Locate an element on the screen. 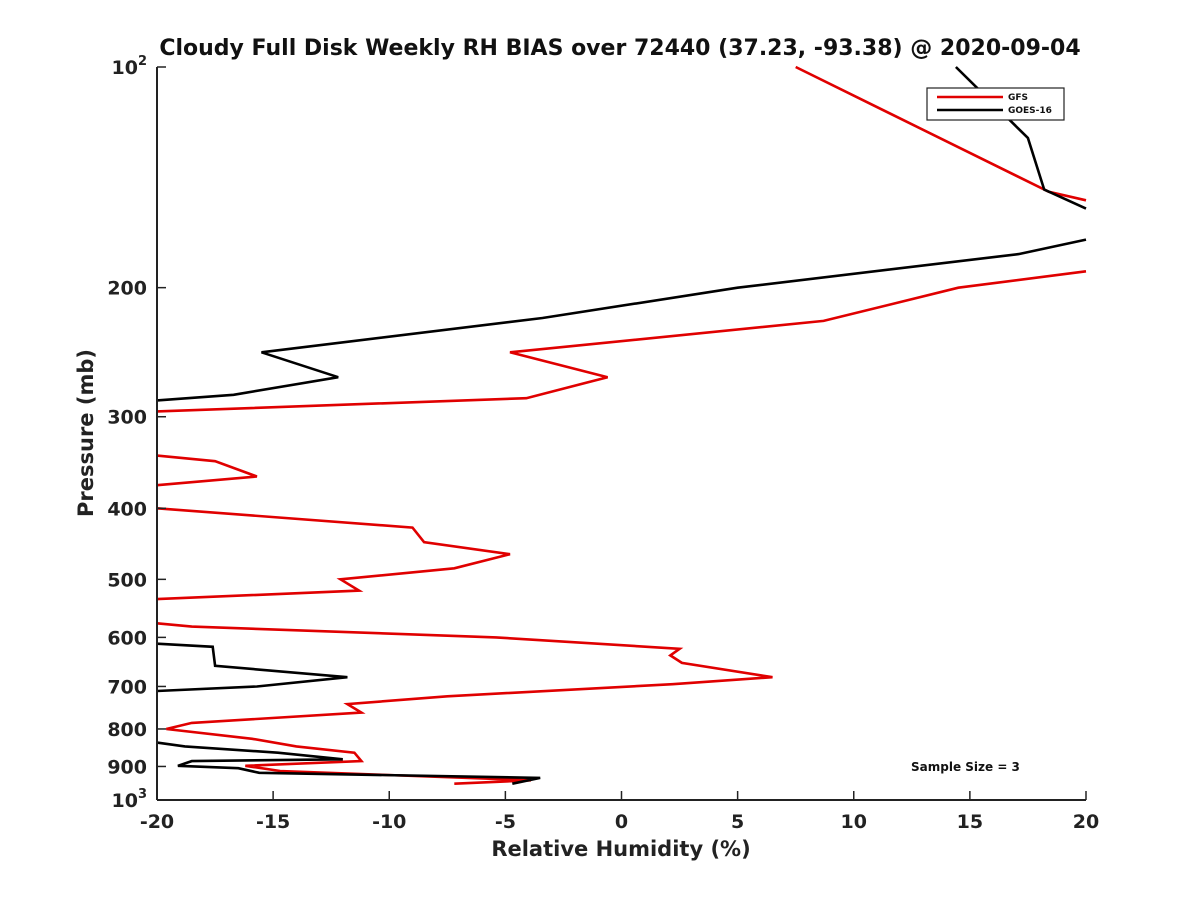 This screenshot has width=1200, height=900. legend-label-gfs: GFS is located at coordinates (1018, 98).